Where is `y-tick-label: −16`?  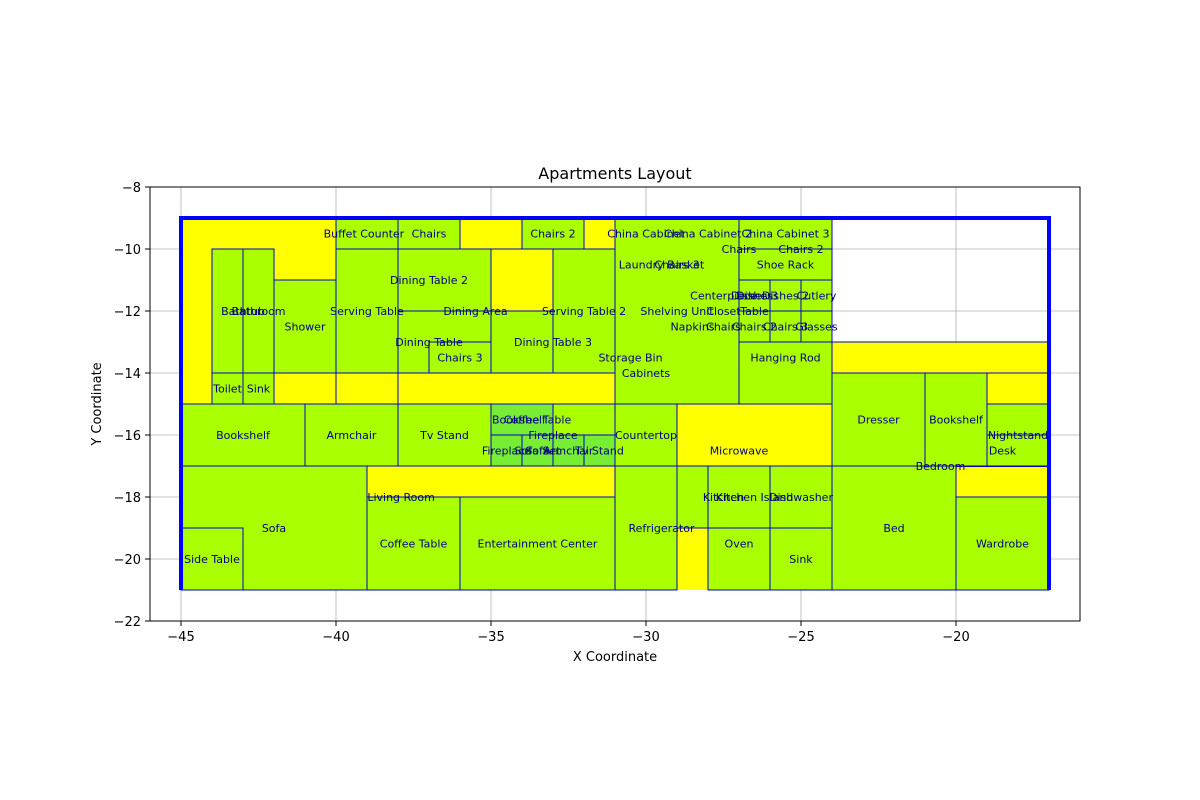
y-tick-label: −16 is located at coordinates (127, 436).